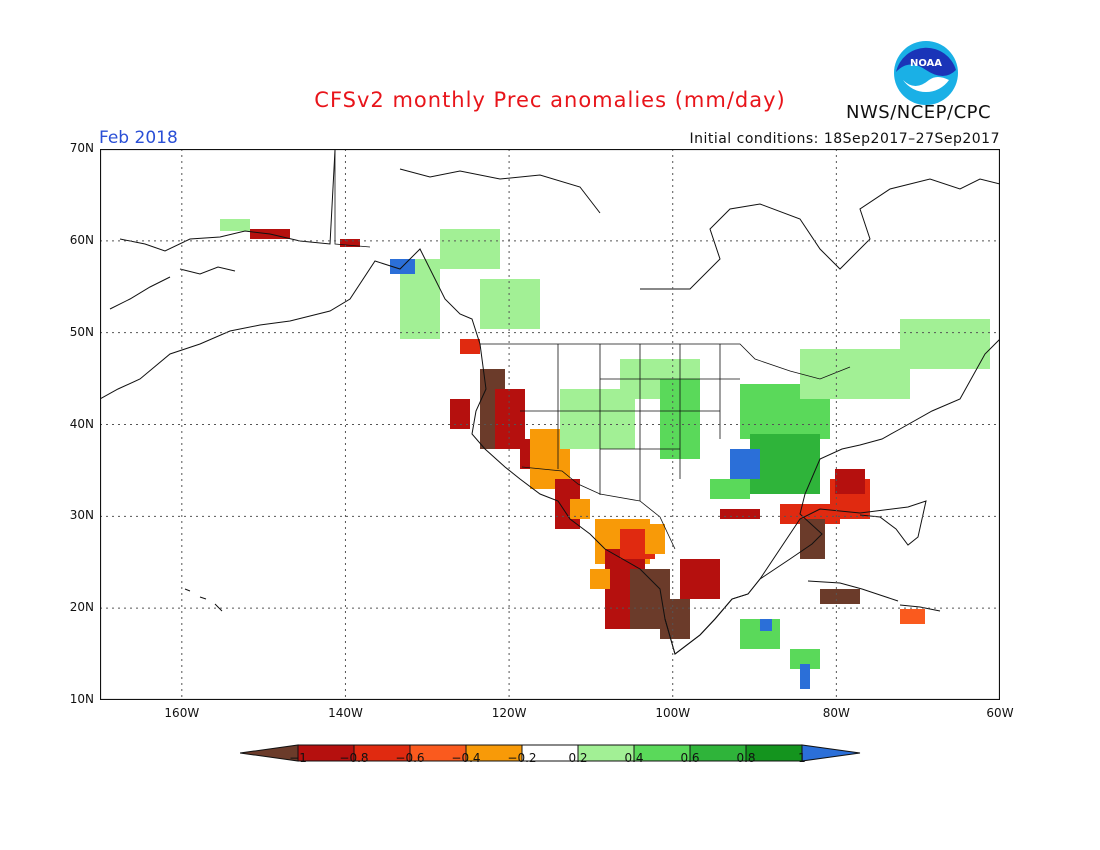 This screenshot has width=1100, height=850. What do you see at coordinates (673, 713) in the screenshot?
I see `lon-label: 100W` at bounding box center [673, 713].